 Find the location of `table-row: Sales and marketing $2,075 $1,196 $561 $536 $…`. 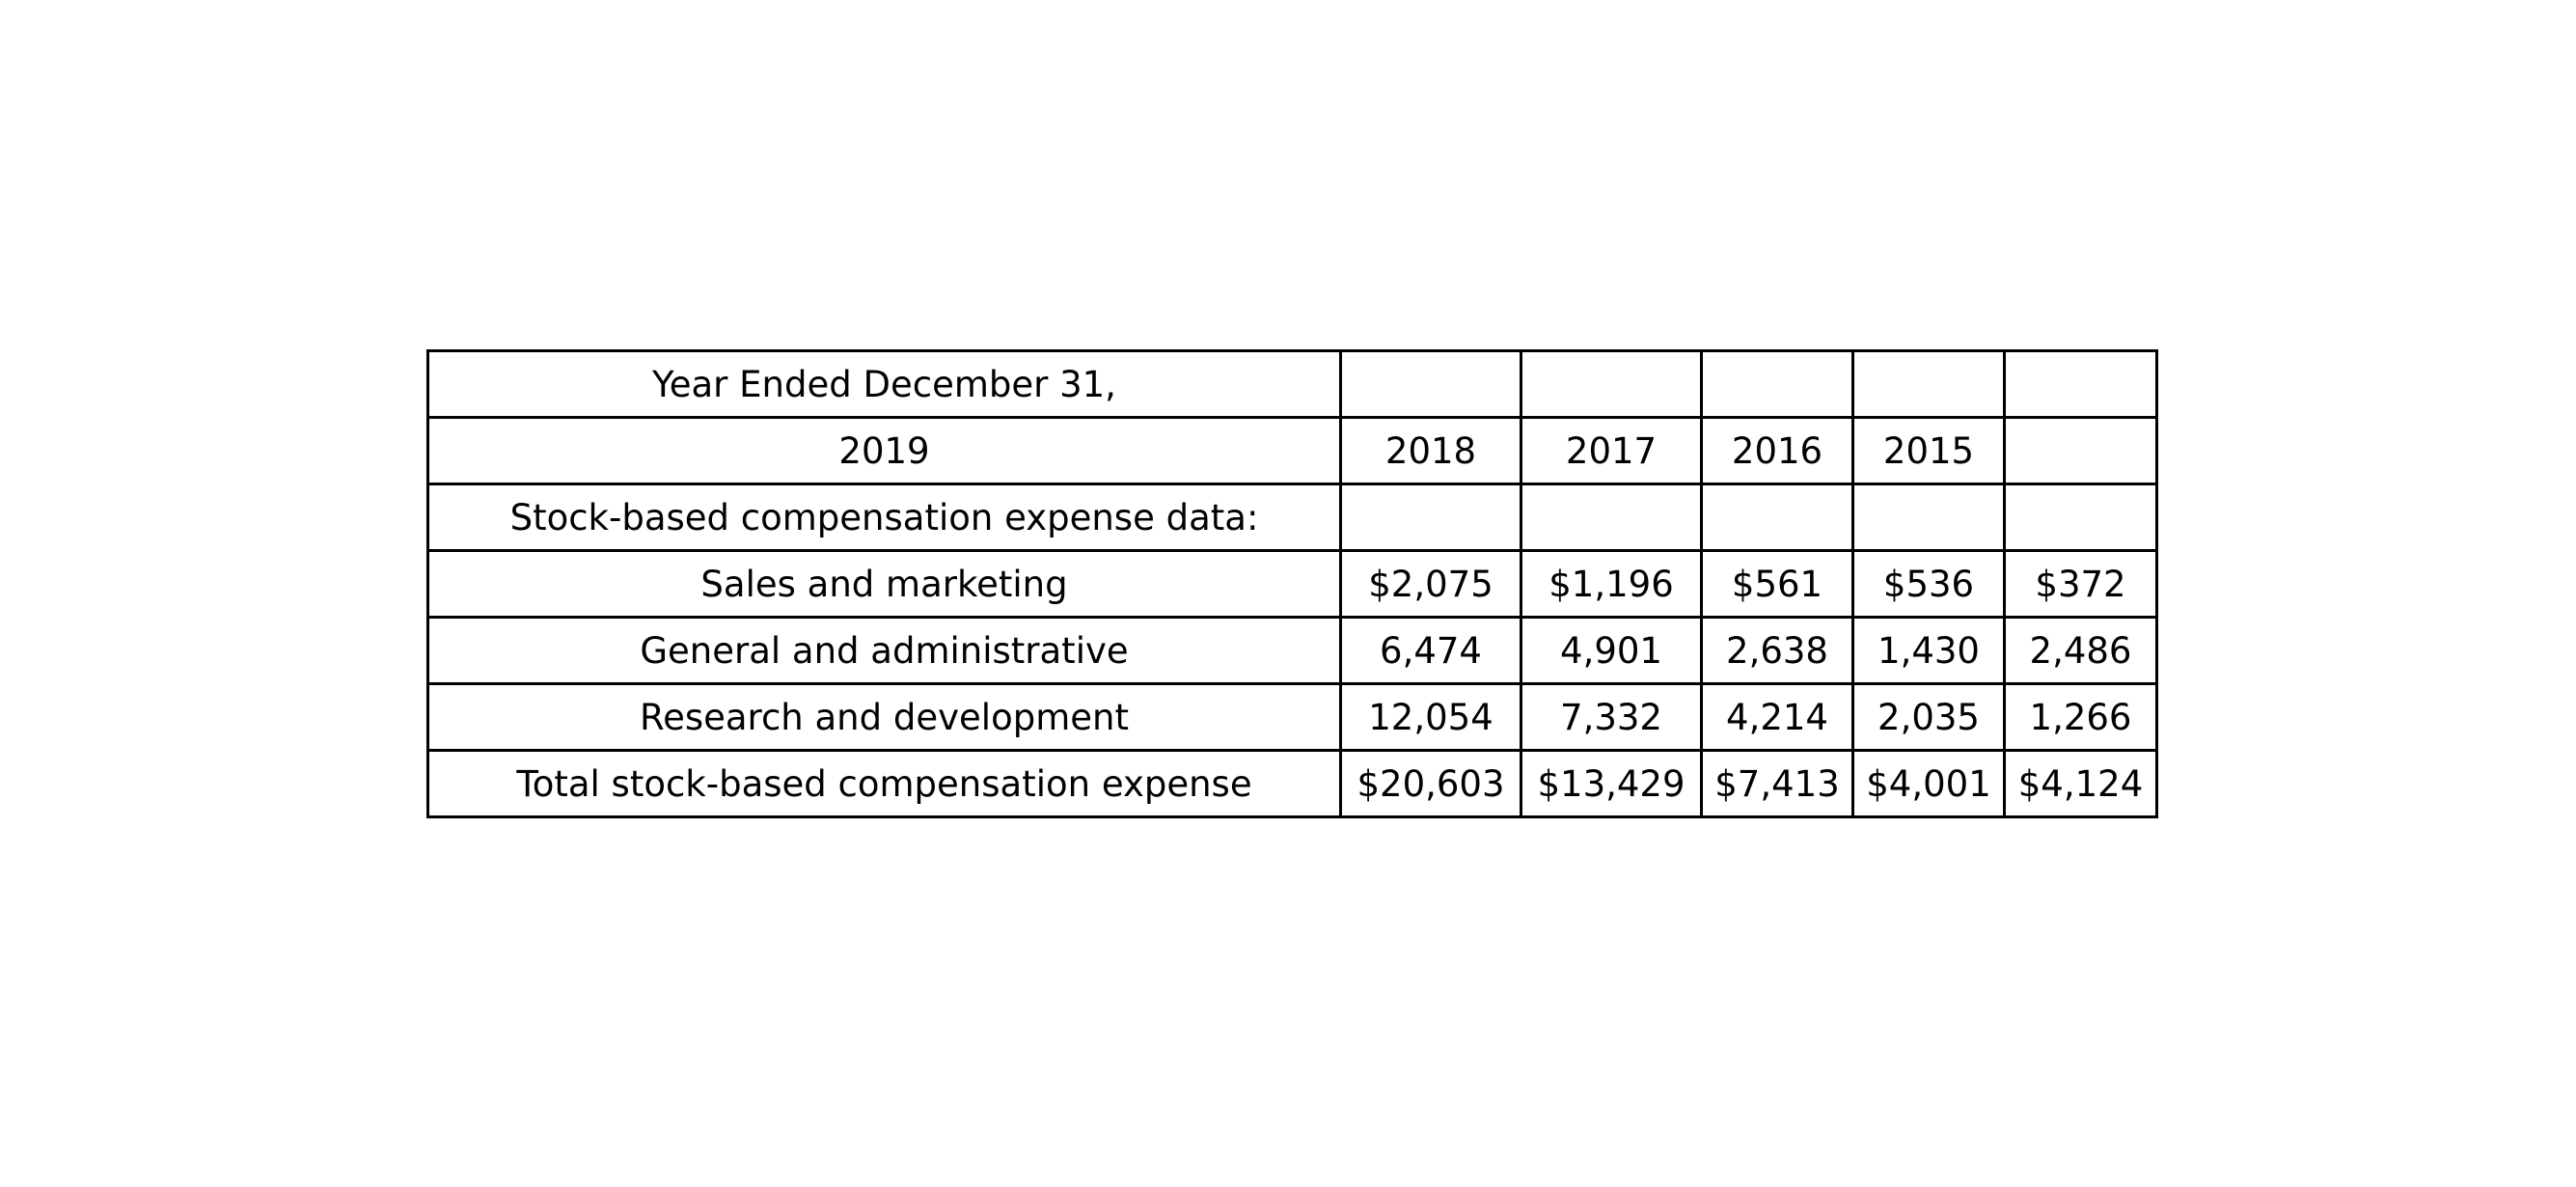

table-row: Sales and marketing $2,075 $1,196 $561 $536 $… is located at coordinates (1292, 584).